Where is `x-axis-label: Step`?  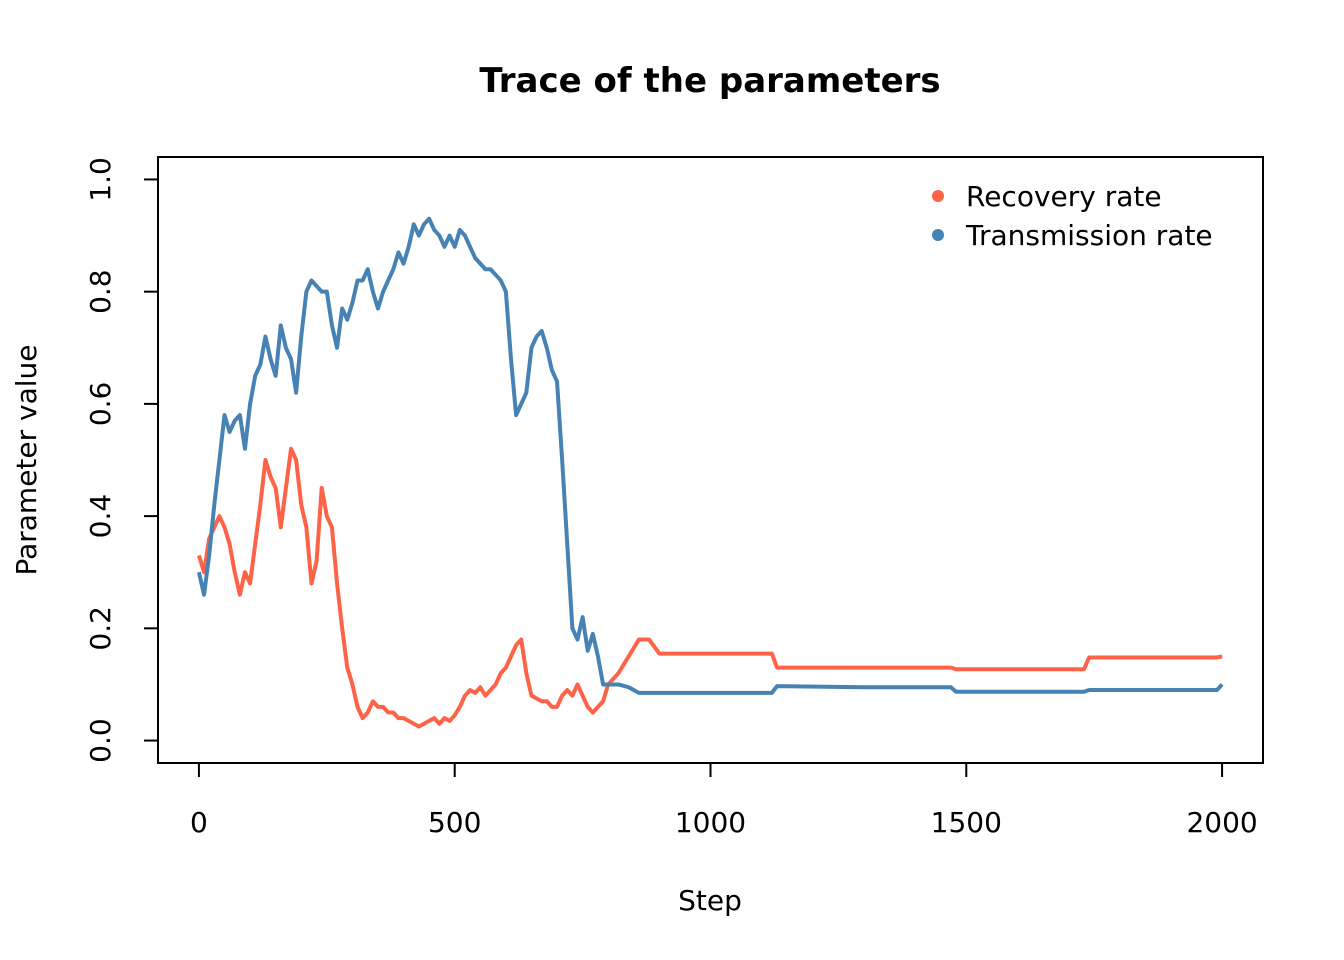
x-axis-label: Step is located at coordinates (710, 900).